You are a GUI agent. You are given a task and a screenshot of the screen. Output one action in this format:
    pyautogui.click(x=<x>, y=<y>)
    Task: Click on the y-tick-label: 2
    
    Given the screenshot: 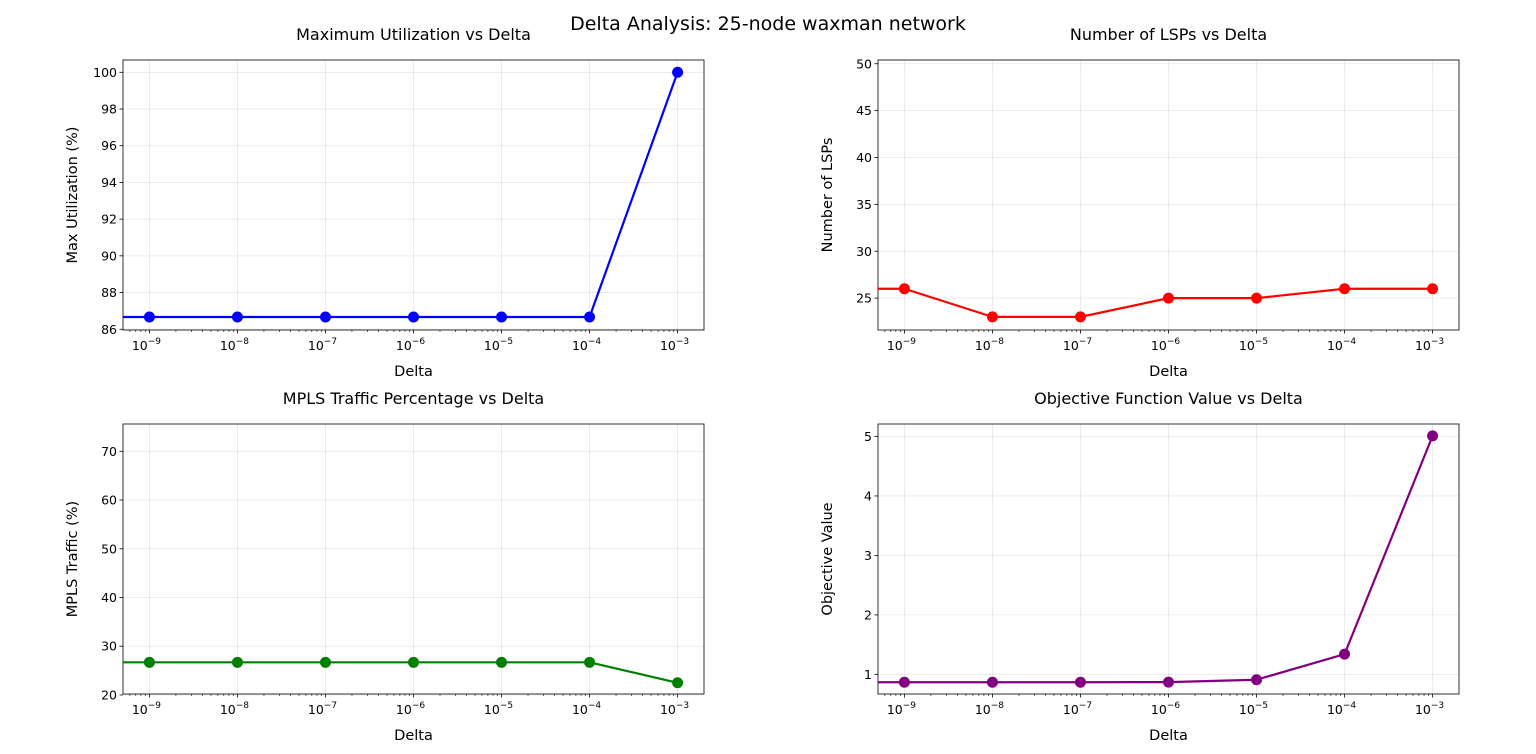 What is the action you would take?
    pyautogui.click(x=868, y=614)
    